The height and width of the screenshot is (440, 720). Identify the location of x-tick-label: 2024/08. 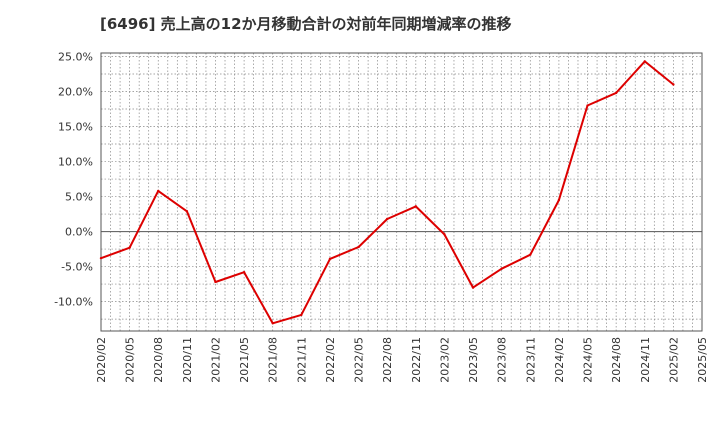
(616, 360).